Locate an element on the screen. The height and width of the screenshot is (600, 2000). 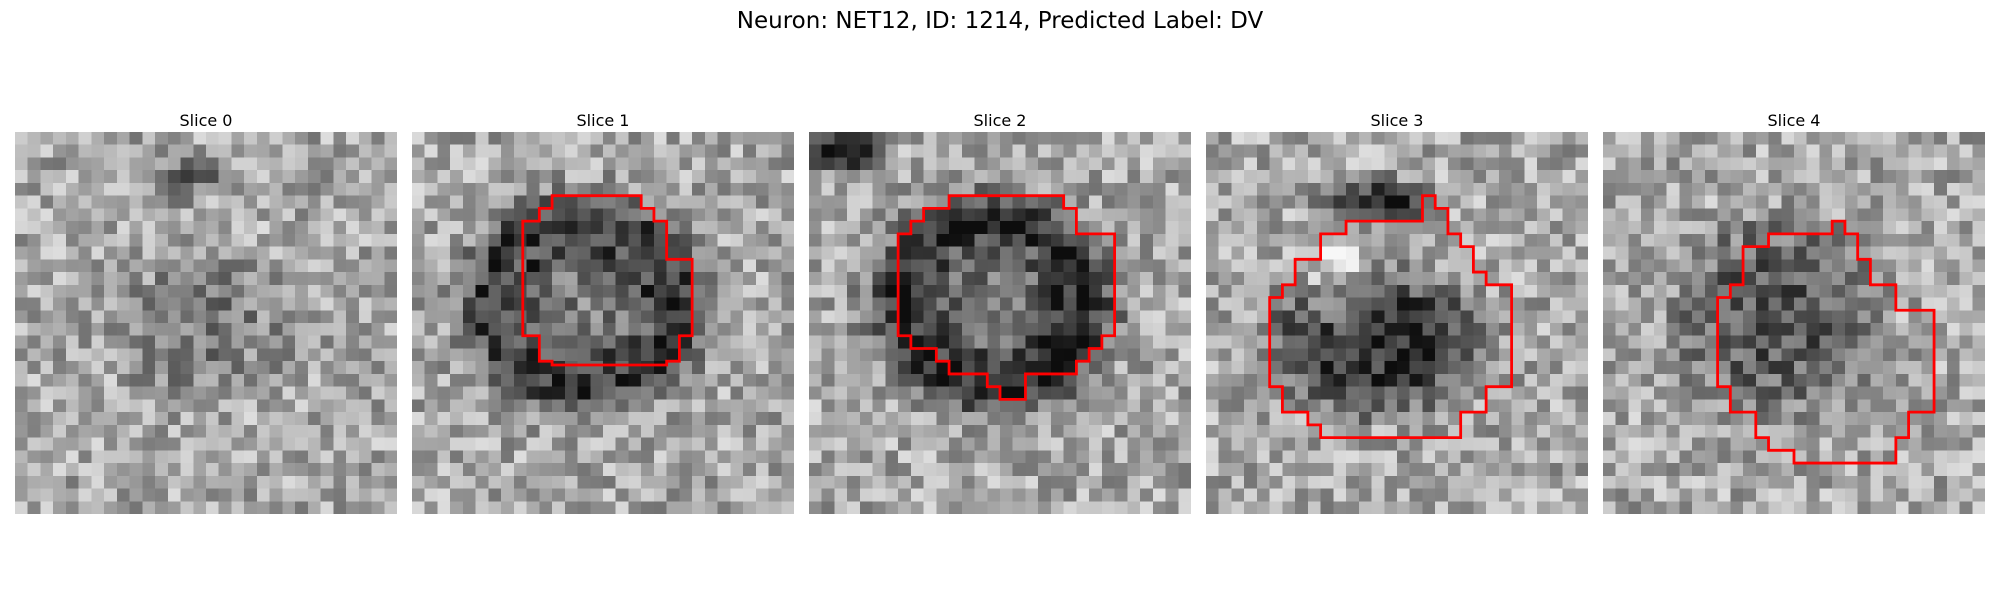
slice-title: Slice 3 is located at coordinates (1397, 120).